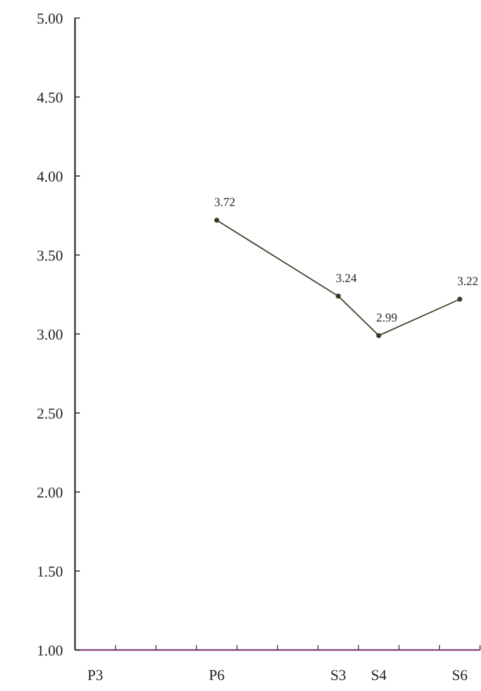 The image size is (481, 691). I want to click on y-tick-label: 3.00, so click(49, 335).